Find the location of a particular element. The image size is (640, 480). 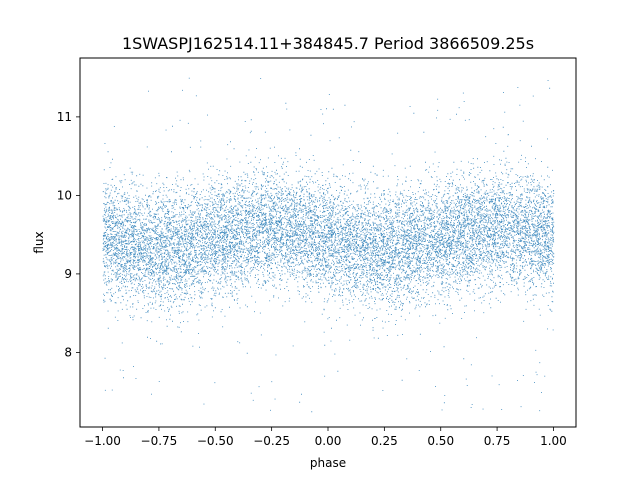

y-axis-label: flux is located at coordinates (39, 242).